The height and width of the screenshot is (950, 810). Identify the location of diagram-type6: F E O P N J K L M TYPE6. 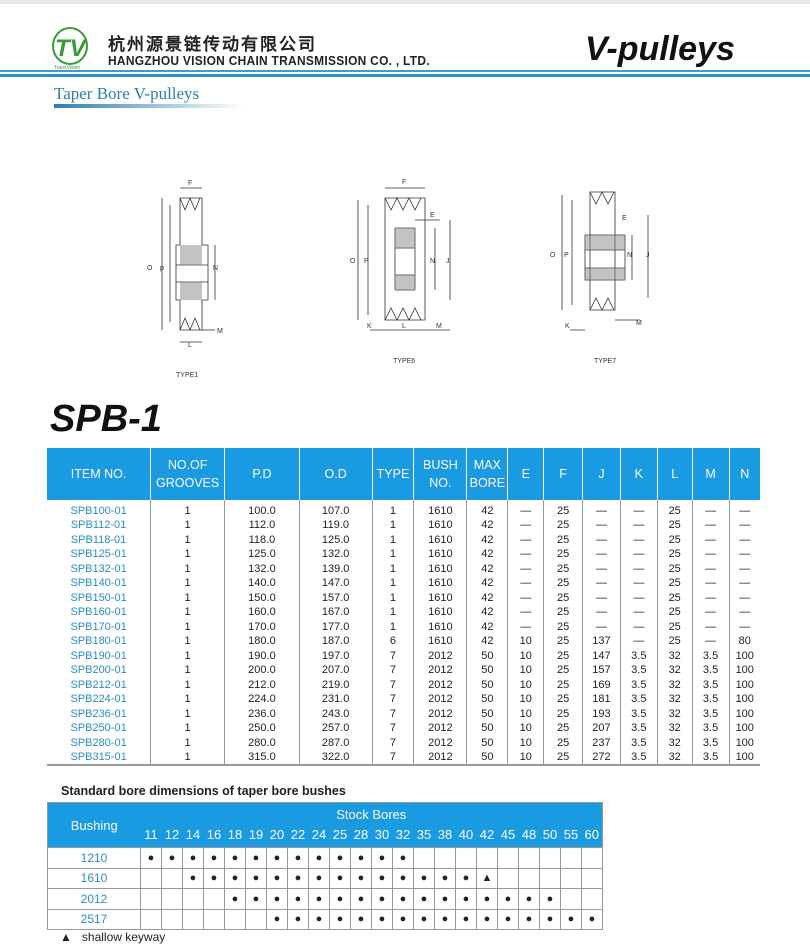
(400, 272).